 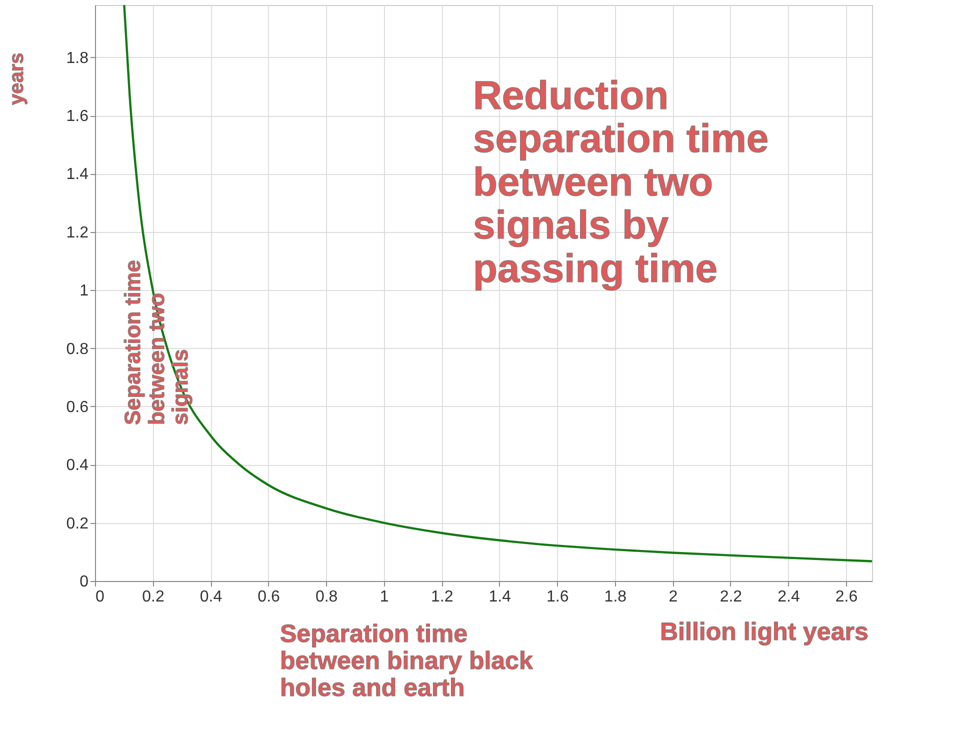 I want to click on x-tick-label: 0.2, so click(x=153, y=597).